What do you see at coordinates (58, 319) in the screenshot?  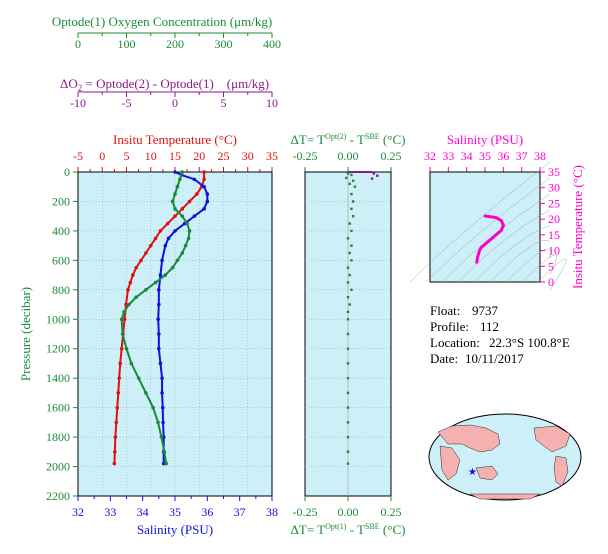 I see `tick-label: 1000` at bounding box center [58, 319].